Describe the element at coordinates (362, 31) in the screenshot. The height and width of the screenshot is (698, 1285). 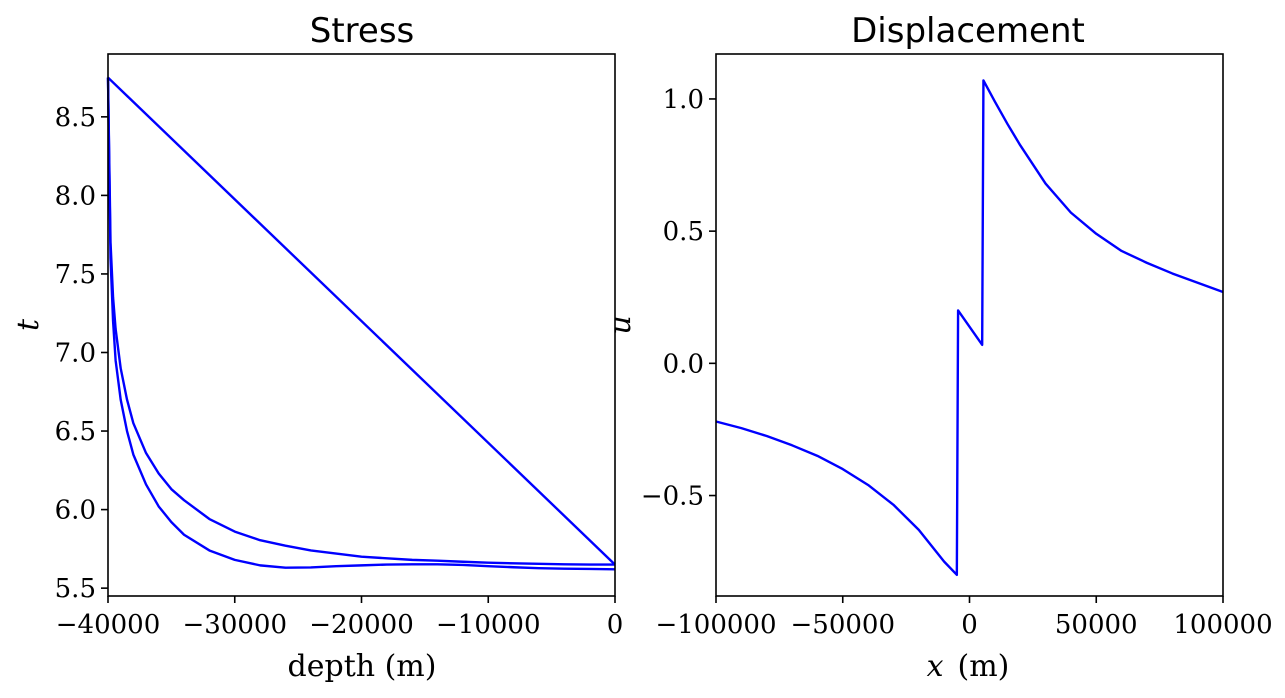
I see `stress-title: Stress` at that location.